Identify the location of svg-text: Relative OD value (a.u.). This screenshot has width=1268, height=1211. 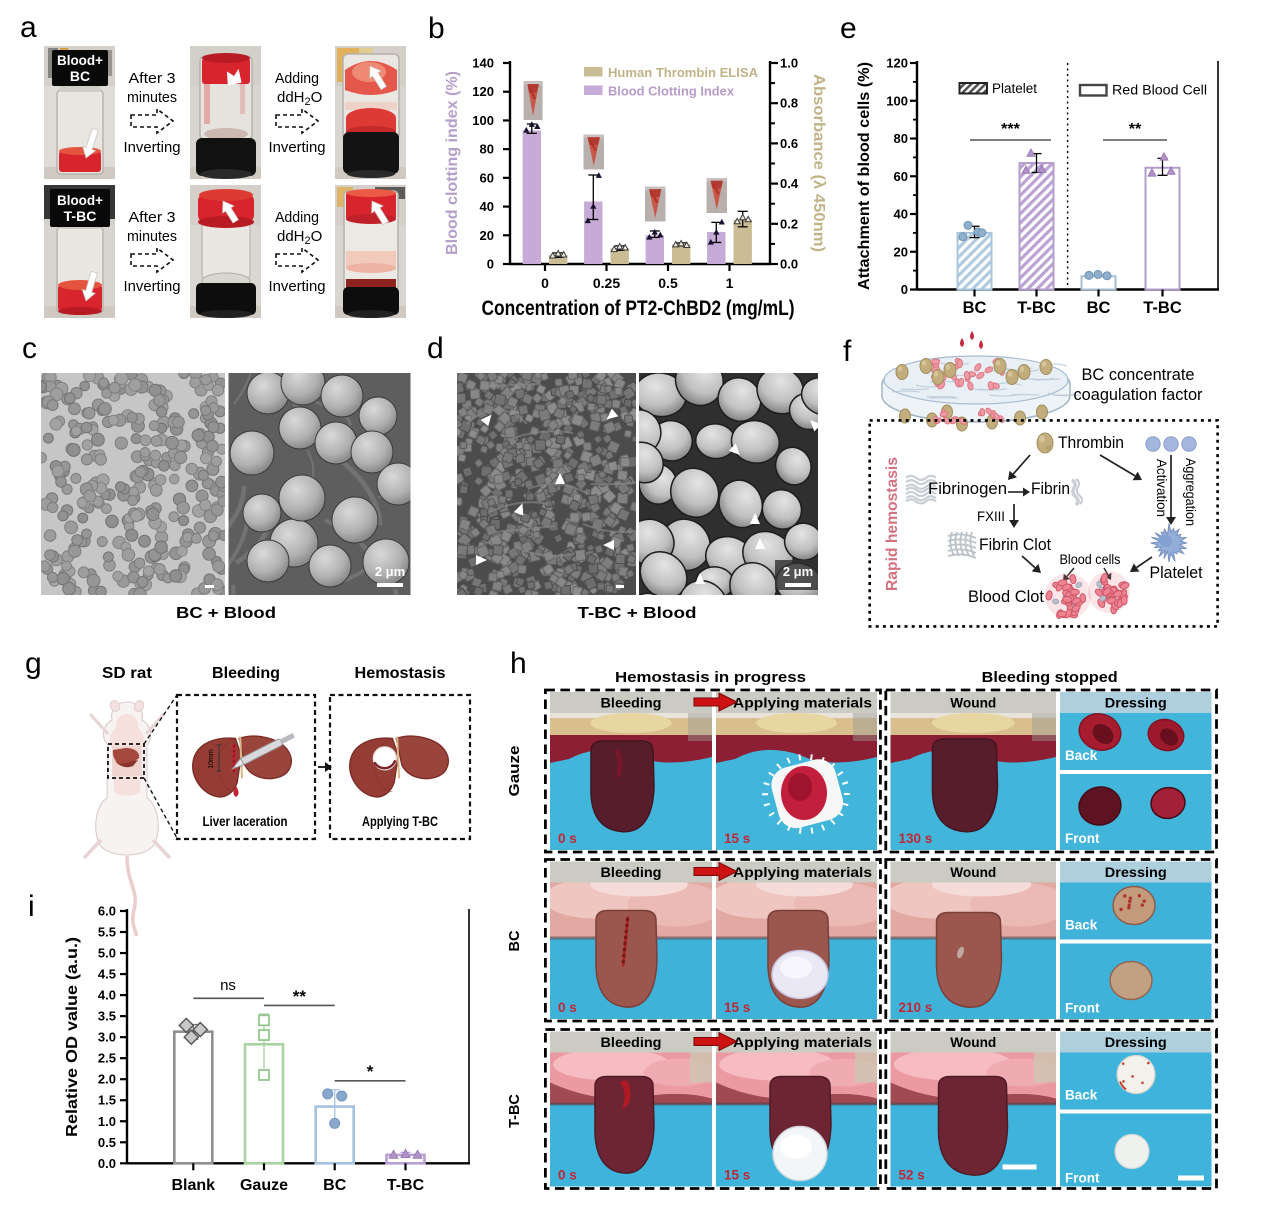
(72, 1037).